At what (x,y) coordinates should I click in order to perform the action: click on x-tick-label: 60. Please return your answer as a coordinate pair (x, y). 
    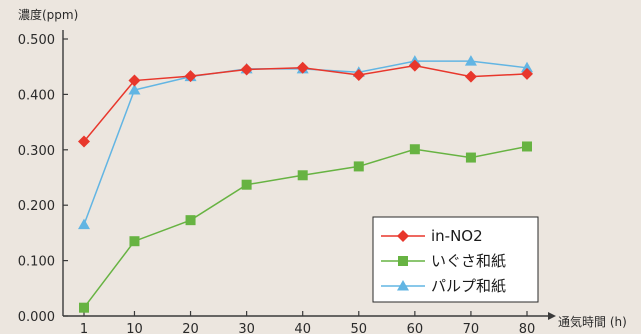
    Looking at the image, I should click on (415, 328).